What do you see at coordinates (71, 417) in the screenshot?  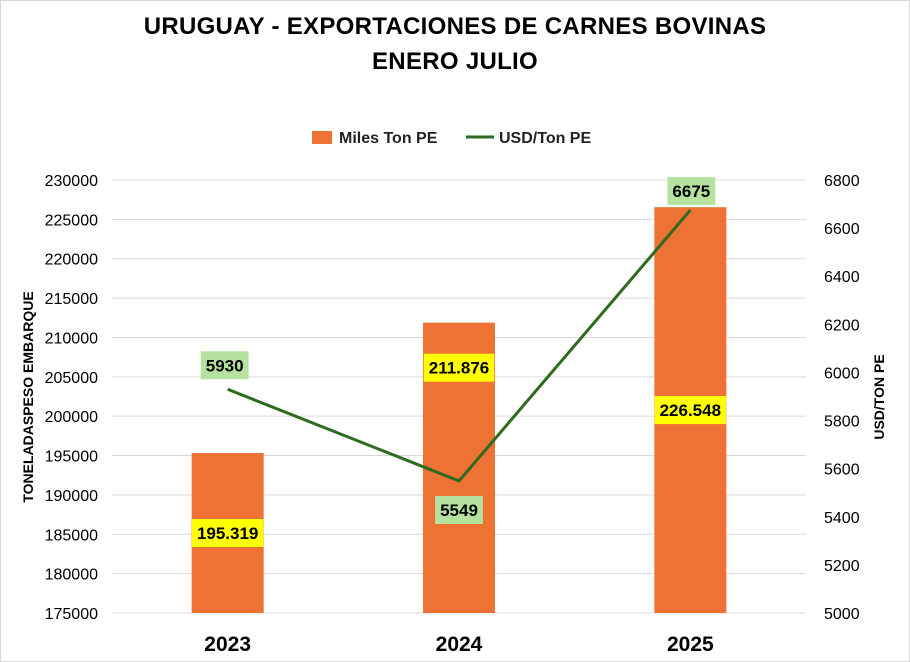 I see `y-tick-label: 200000` at bounding box center [71, 417].